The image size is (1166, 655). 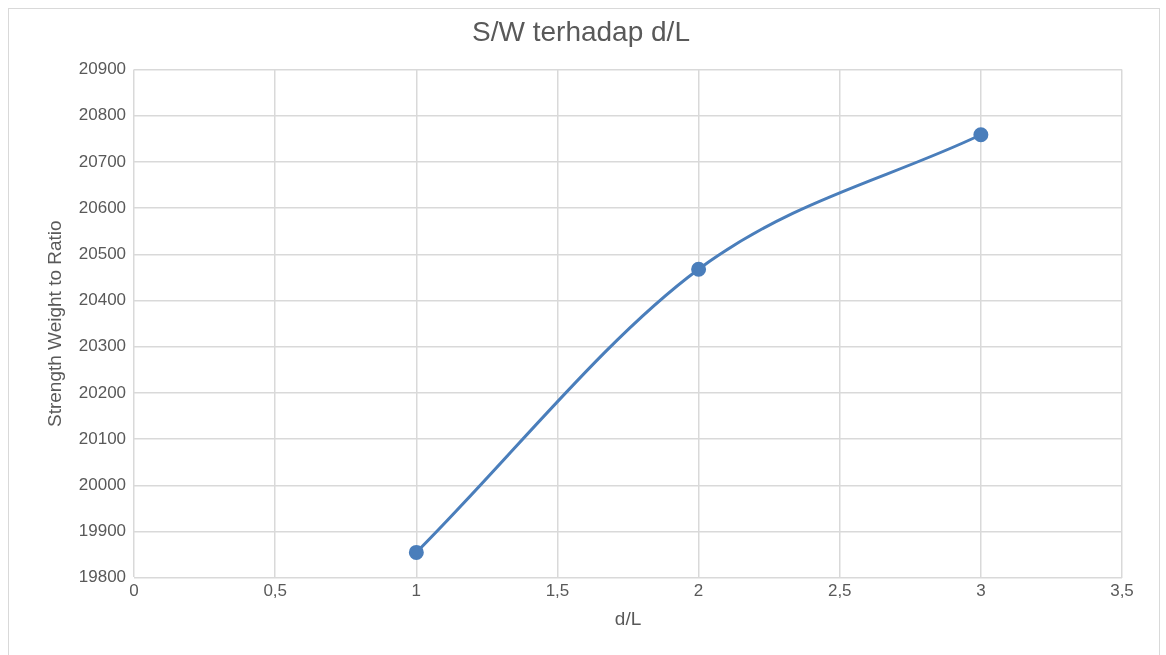 What do you see at coordinates (54, 324) in the screenshot?
I see `y-axis-title: Strength Weight to Ratio` at bounding box center [54, 324].